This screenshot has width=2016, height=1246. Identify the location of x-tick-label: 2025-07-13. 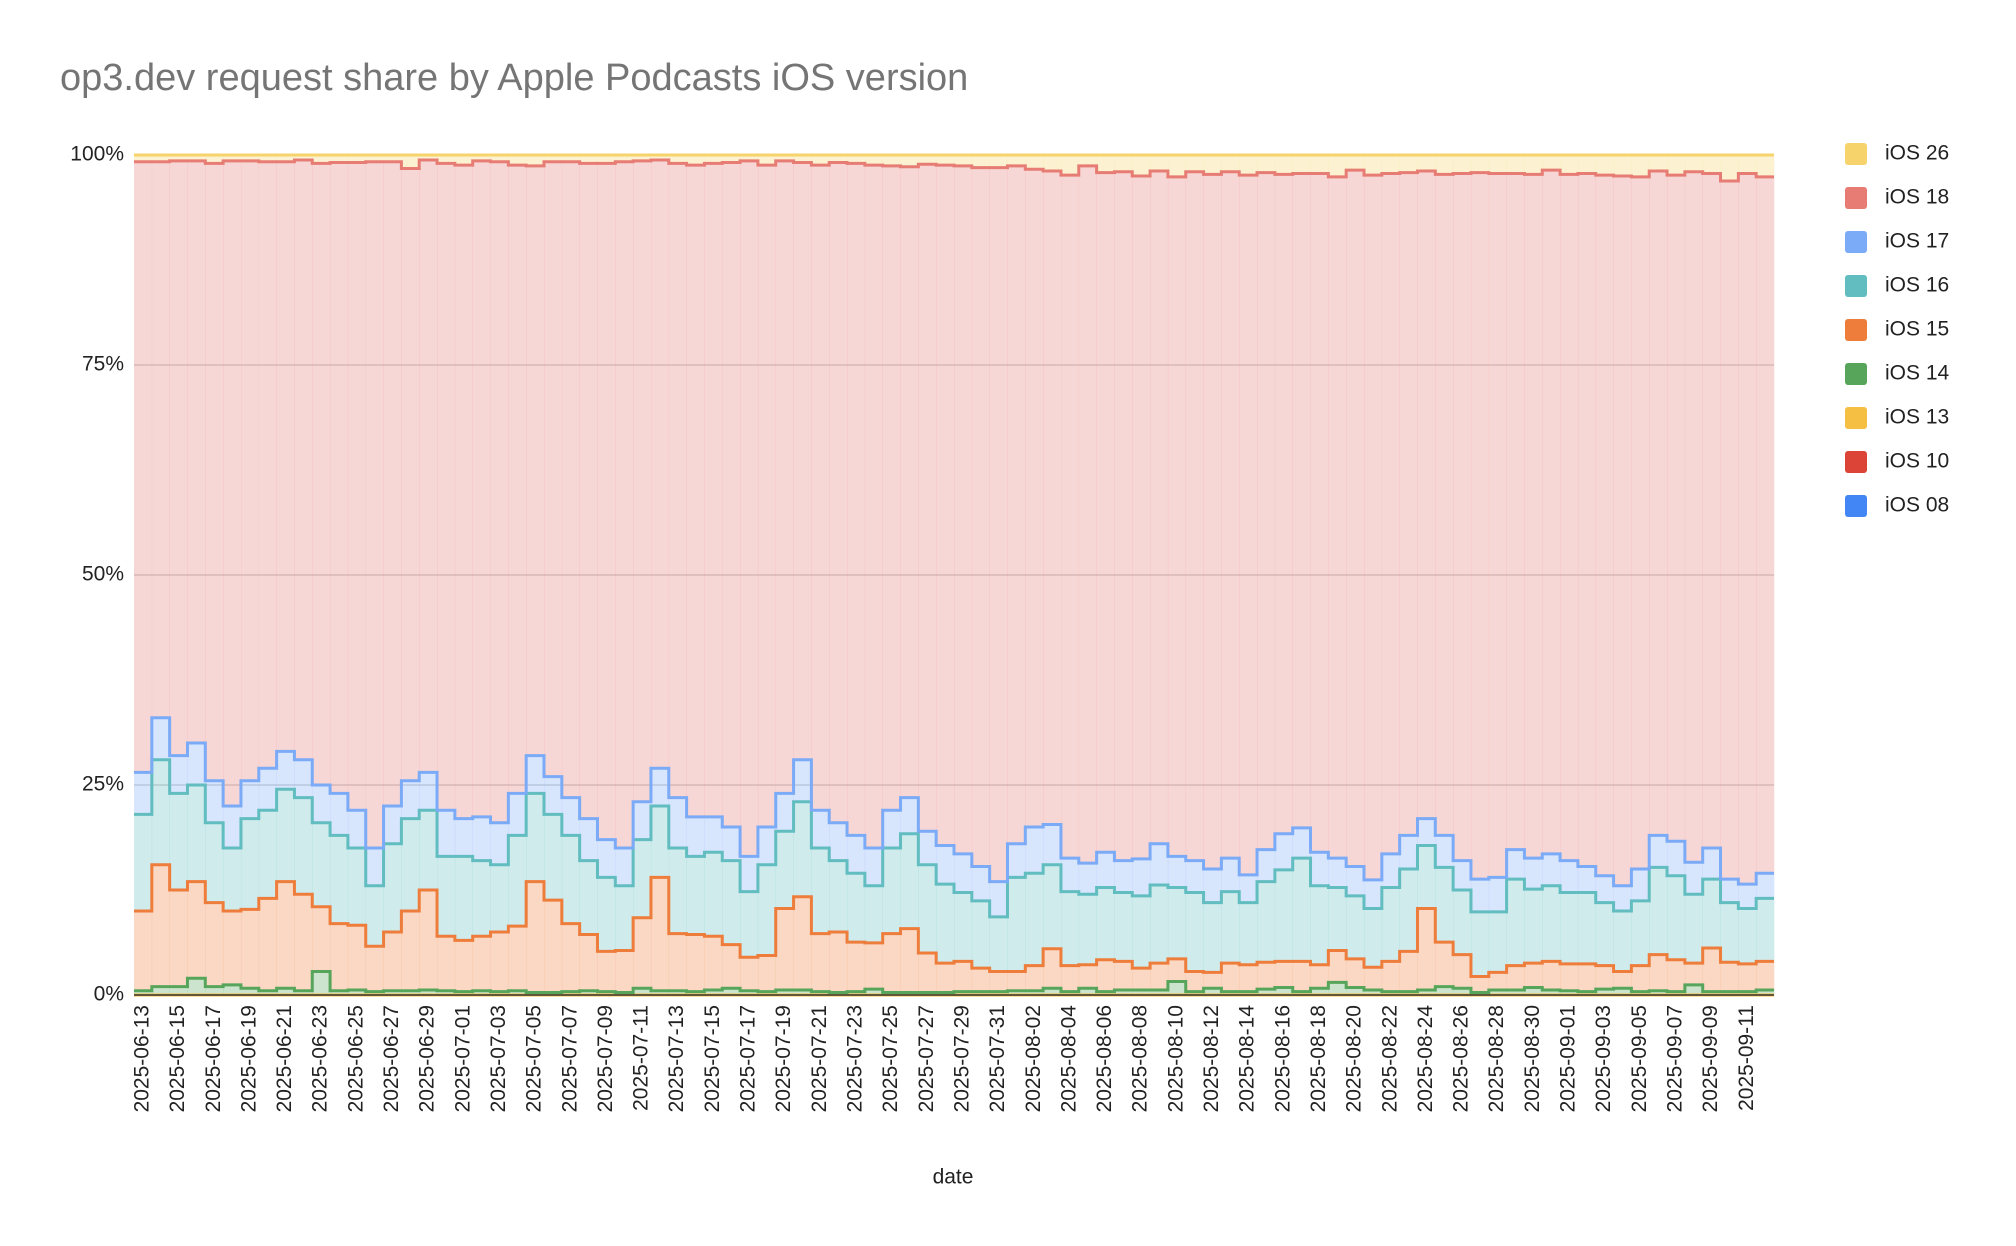
(676, 1058).